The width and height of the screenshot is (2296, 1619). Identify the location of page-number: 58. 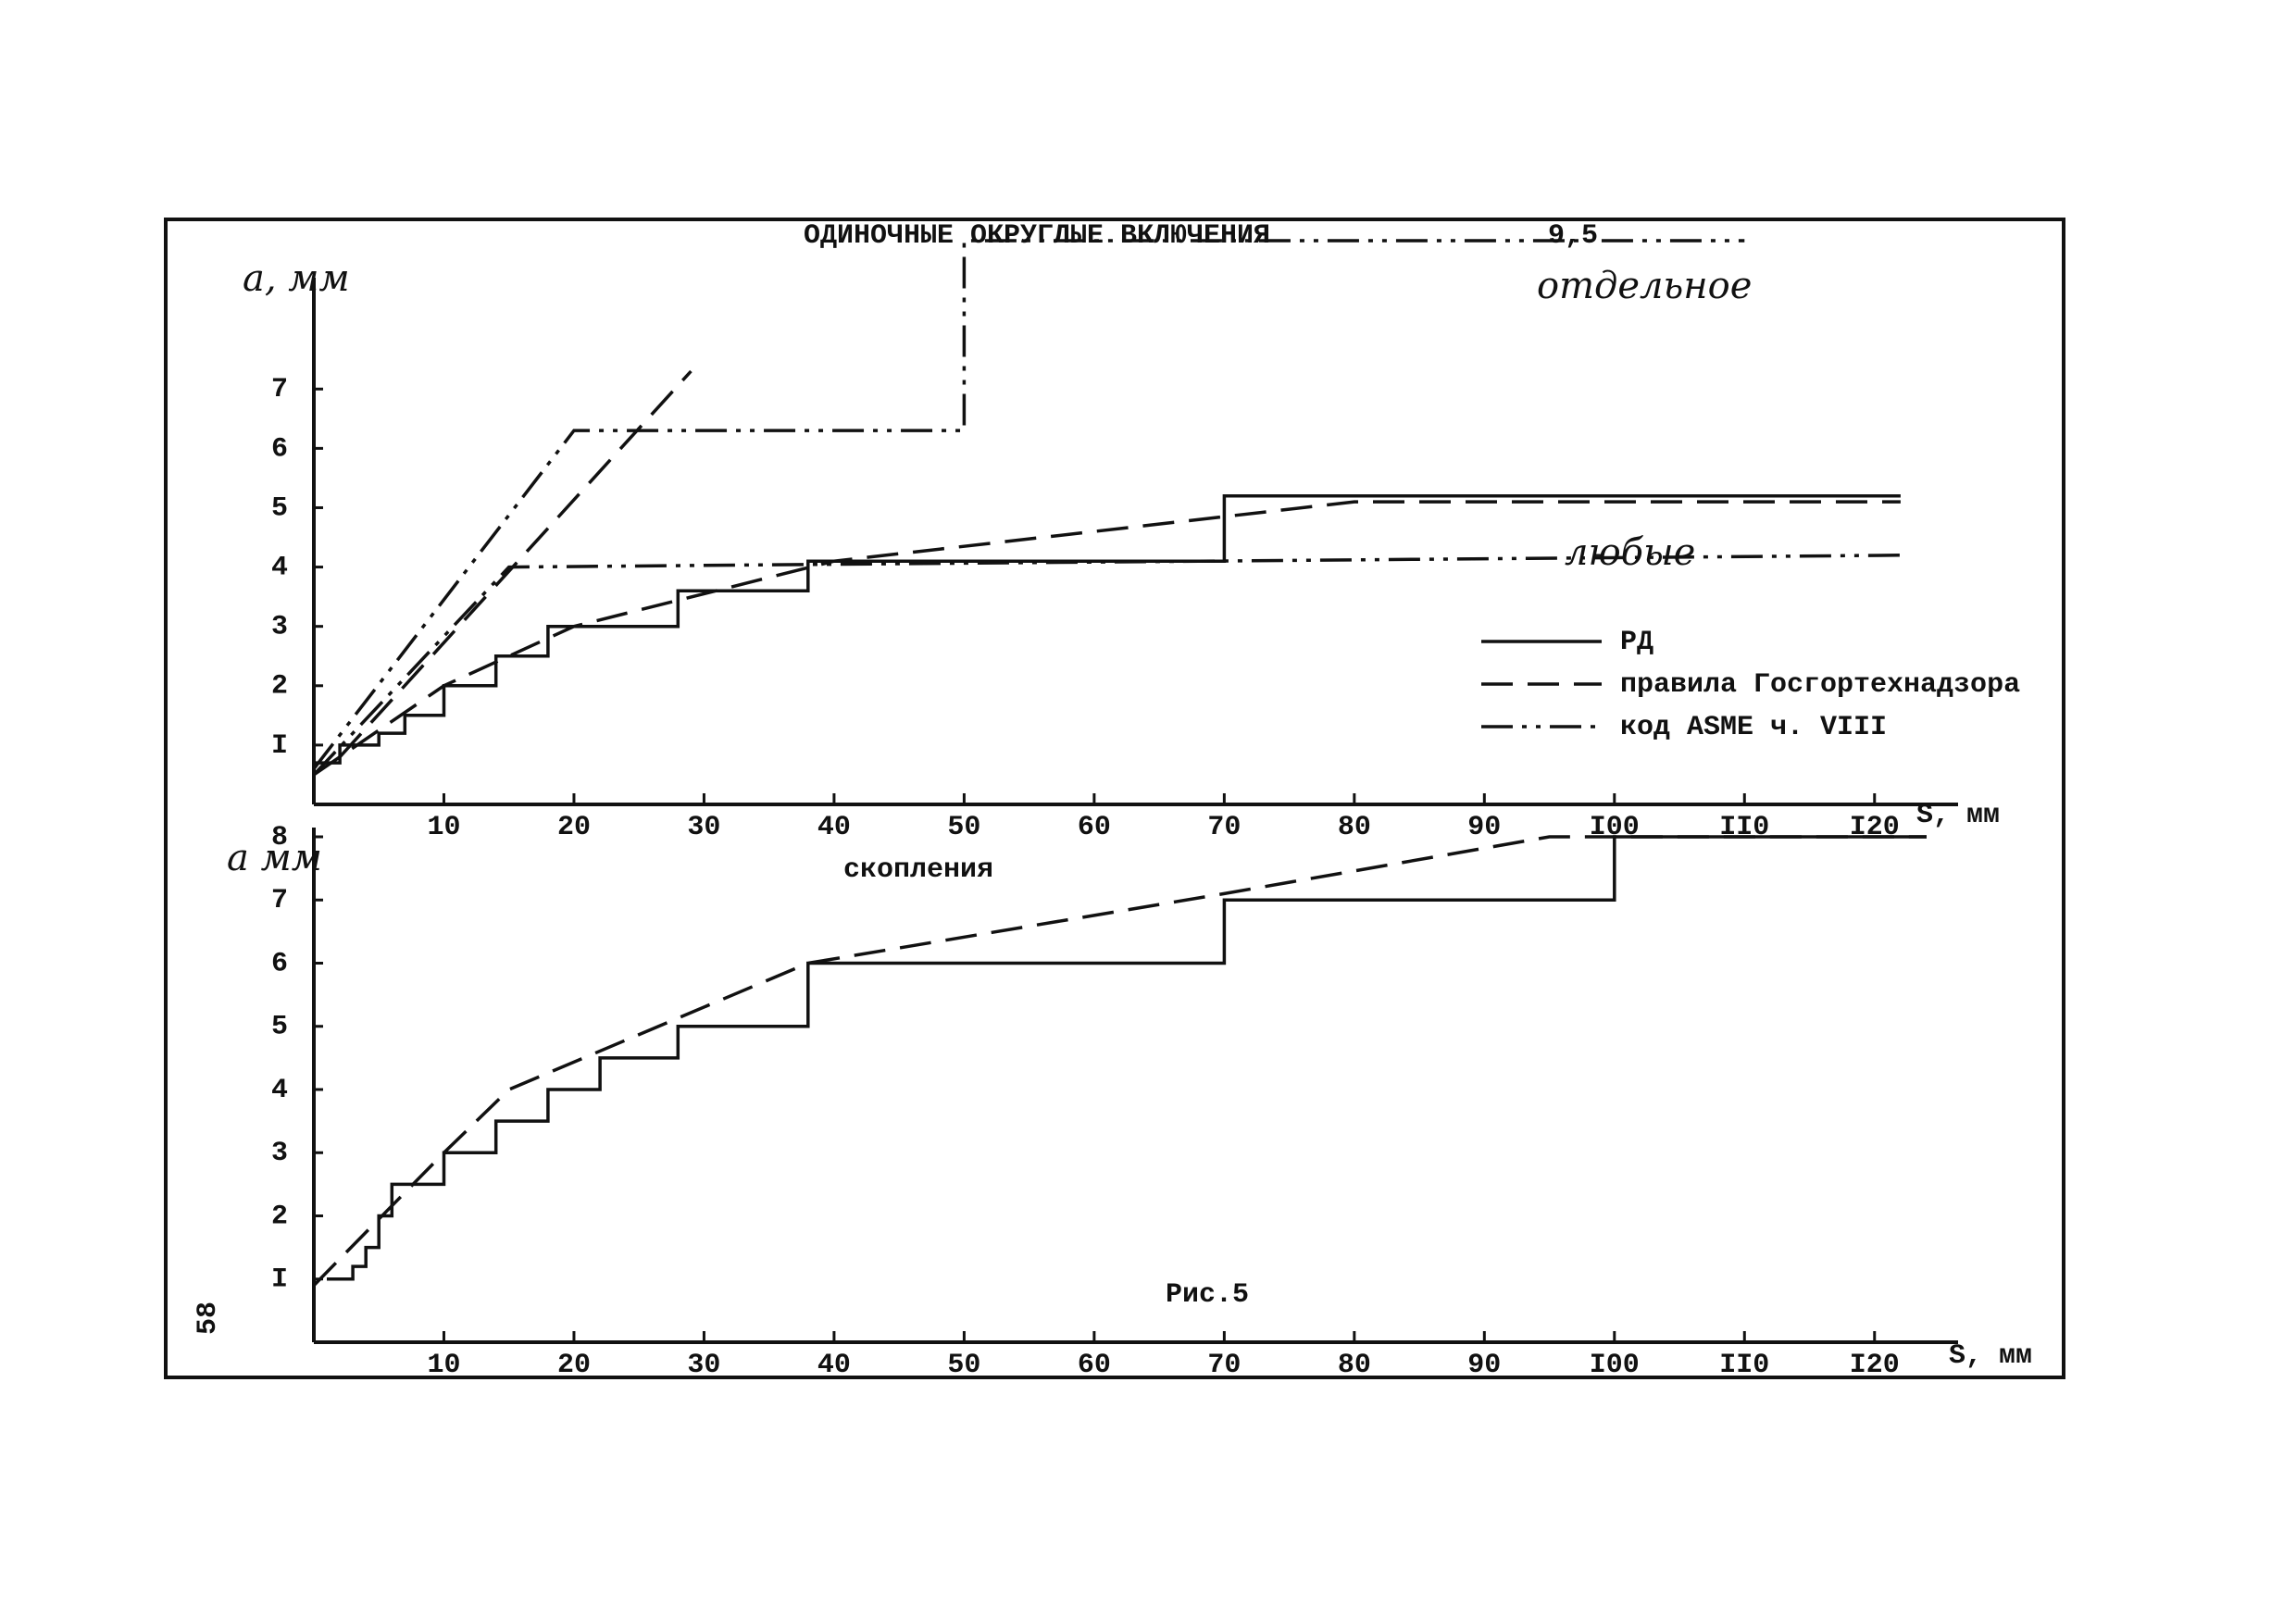
(208, 1318).